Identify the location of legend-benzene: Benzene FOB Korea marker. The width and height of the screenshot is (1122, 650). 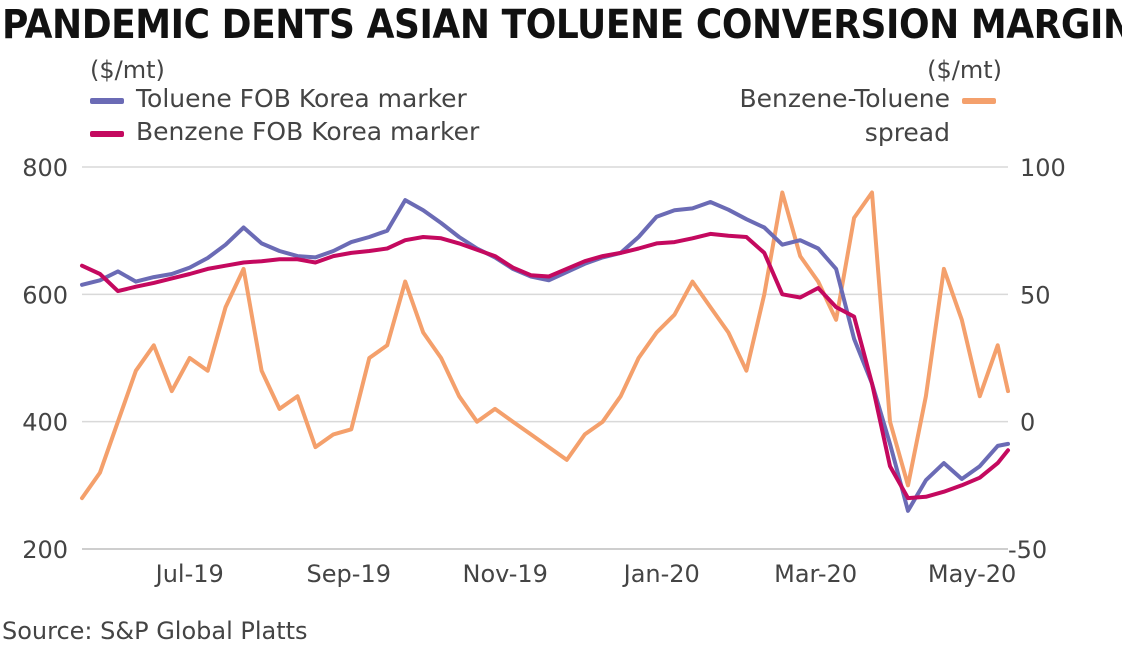
(308, 131).